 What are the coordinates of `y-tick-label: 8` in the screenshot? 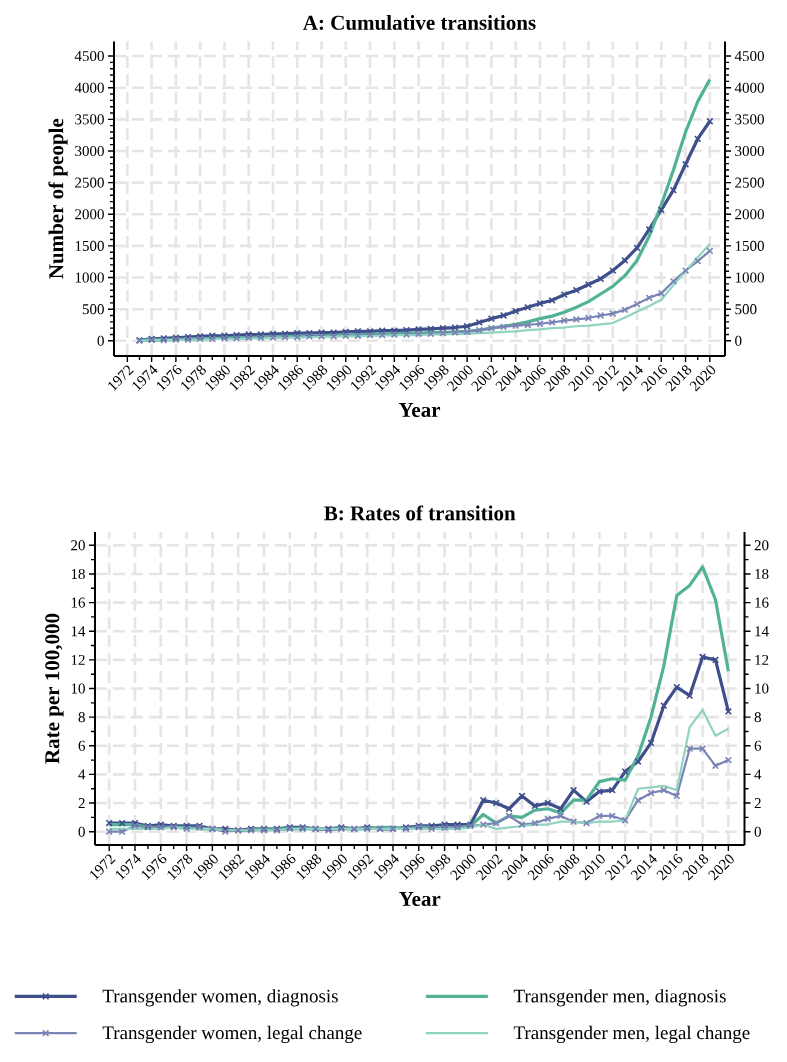 It's located at (81, 717).